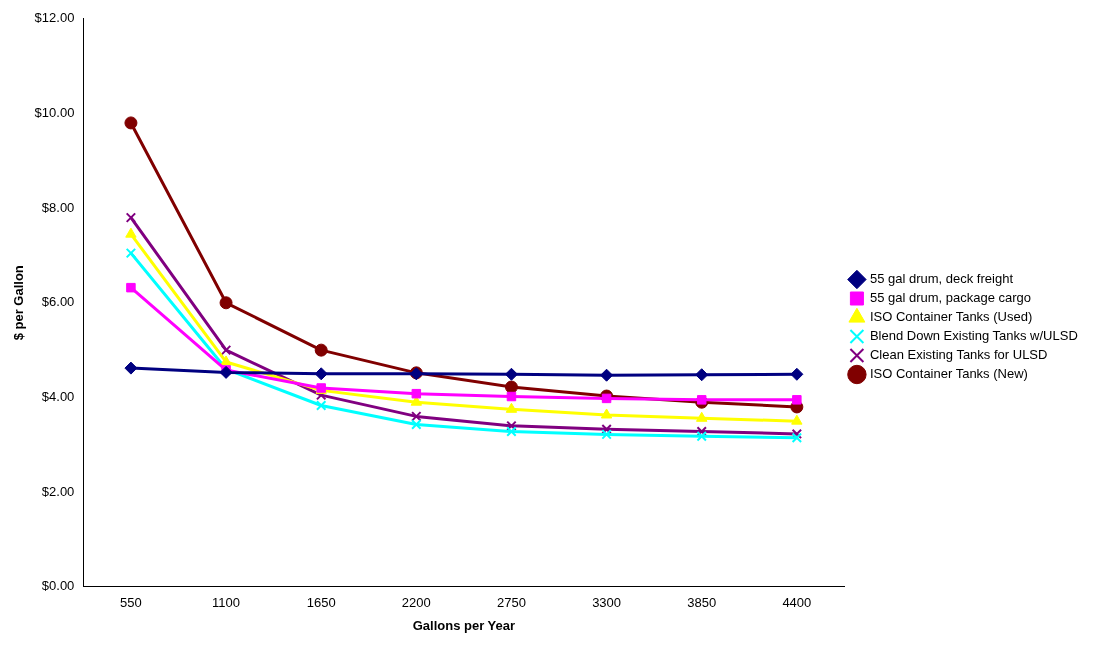 Image resolution: width=1114 pixels, height=654 pixels. What do you see at coordinates (973, 336) in the screenshot?
I see `legend-label: Blend Down Existing Tanks w/ULSD` at bounding box center [973, 336].